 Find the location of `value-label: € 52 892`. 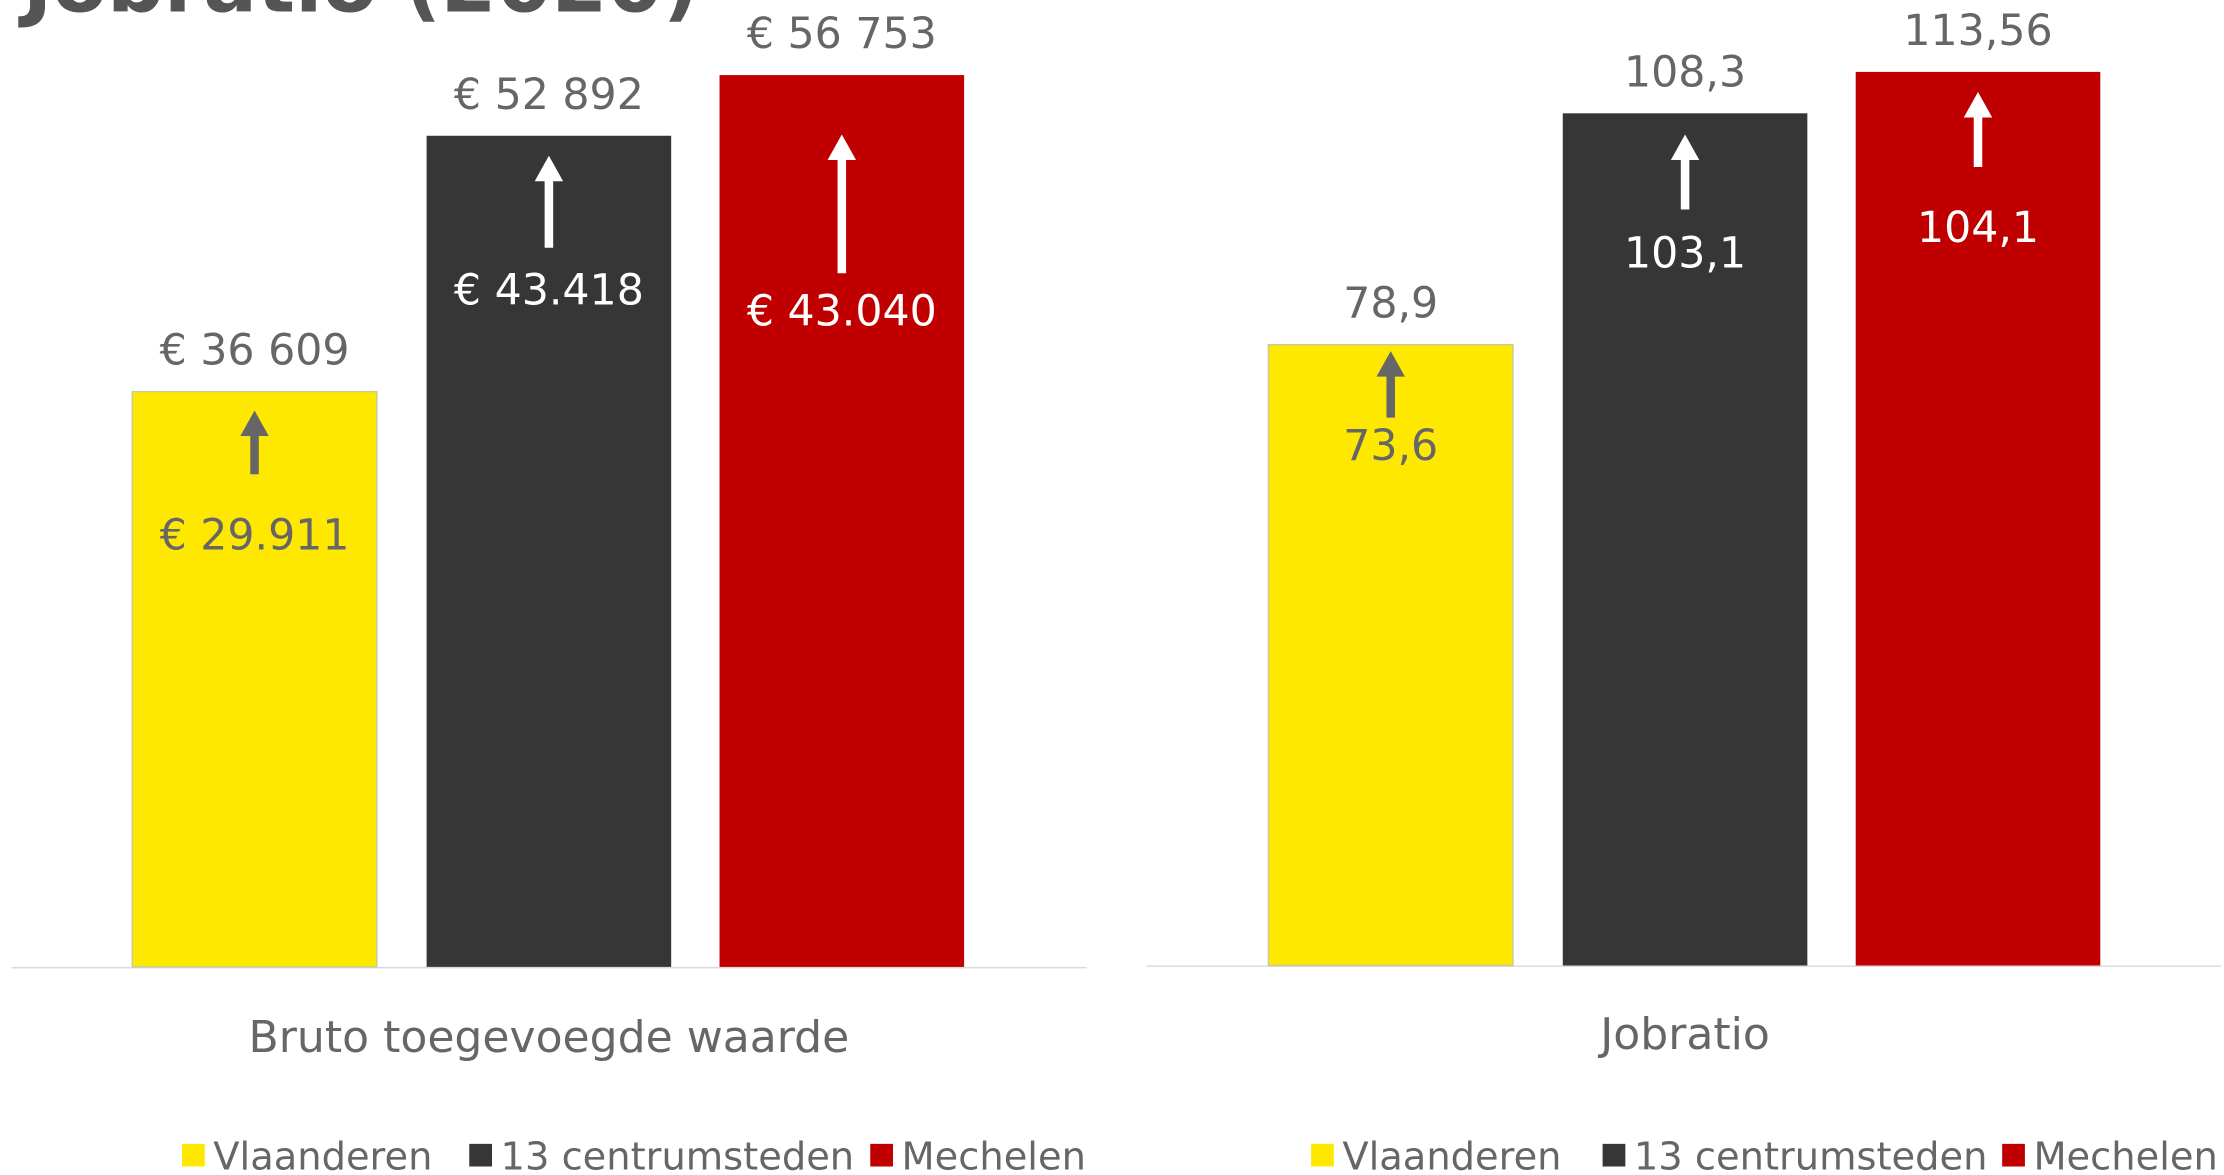

value-label: € 52 892 is located at coordinates (549, 95).